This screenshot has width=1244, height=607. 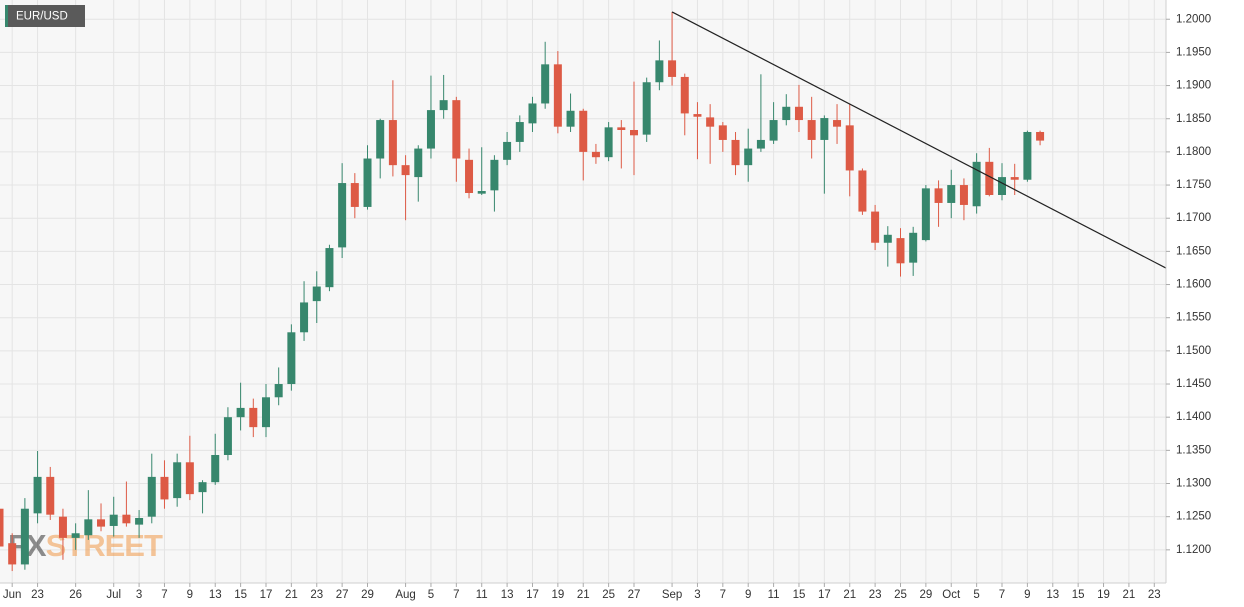 What do you see at coordinates (12, 595) in the screenshot?
I see `x-tick-label: Jun` at bounding box center [12, 595].